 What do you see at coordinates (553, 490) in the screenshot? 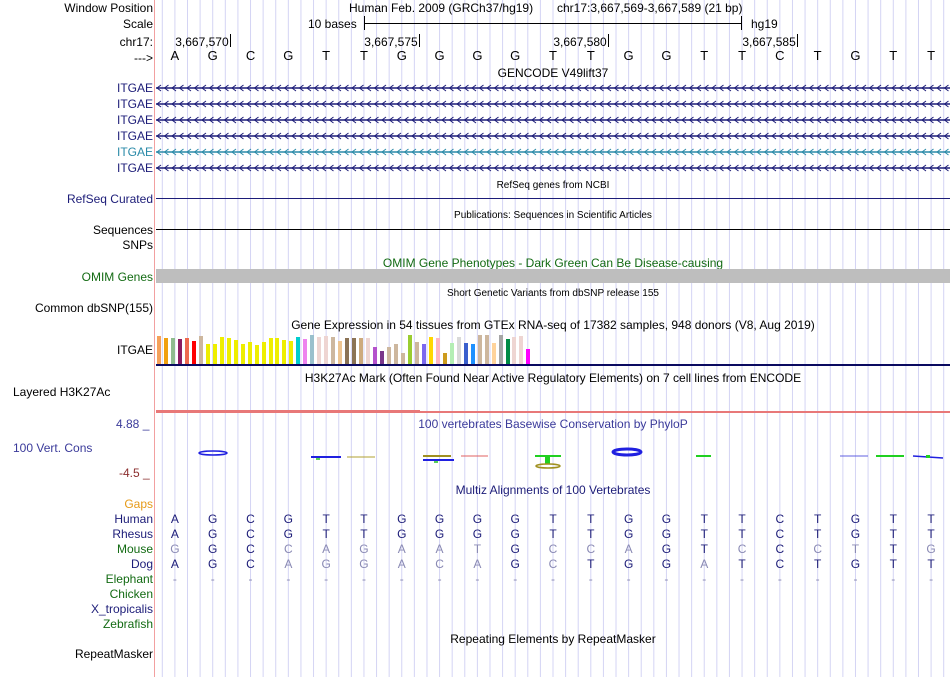
I see `multiz-title: Multiz Alignments of 100 Vertebrates` at bounding box center [553, 490].